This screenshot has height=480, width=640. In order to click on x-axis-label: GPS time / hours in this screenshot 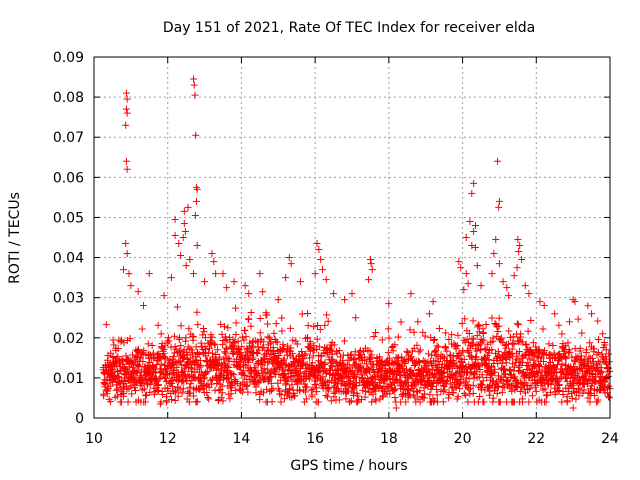, I will do `click(348, 466)`.